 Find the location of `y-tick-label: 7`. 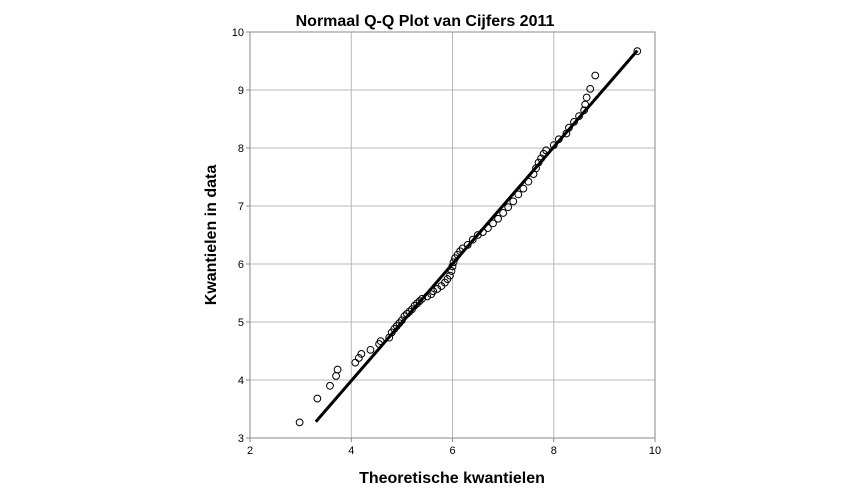

y-tick-label: 7 is located at coordinates (241, 207).